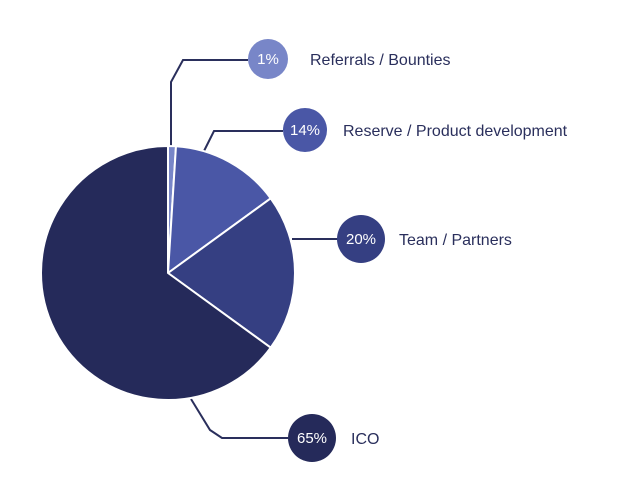 Image resolution: width=640 pixels, height=498 pixels. I want to click on callout: 20% Team / Partners, so click(424, 239).